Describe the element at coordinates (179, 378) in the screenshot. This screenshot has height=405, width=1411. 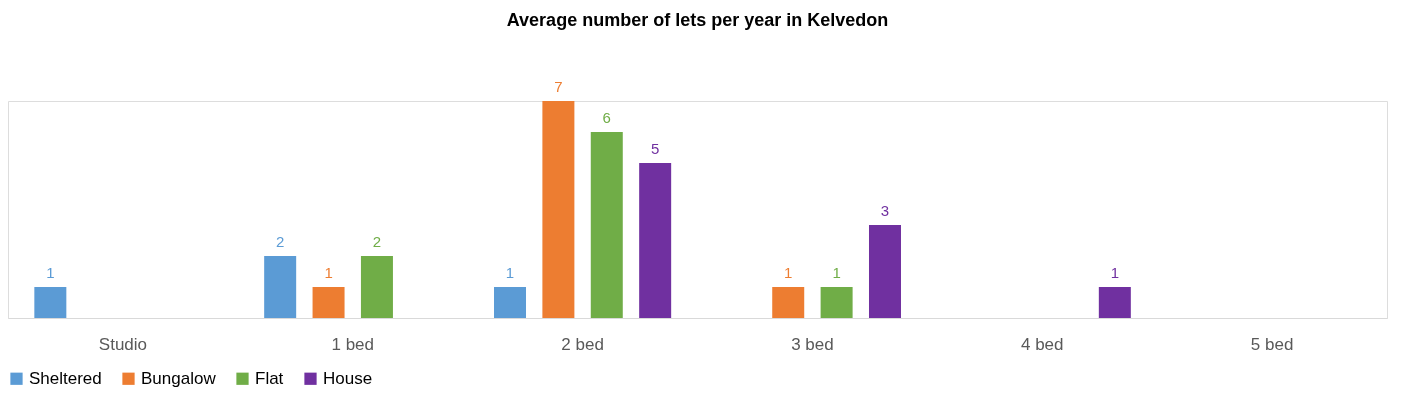
I see `legend-label: Bungalow` at that location.